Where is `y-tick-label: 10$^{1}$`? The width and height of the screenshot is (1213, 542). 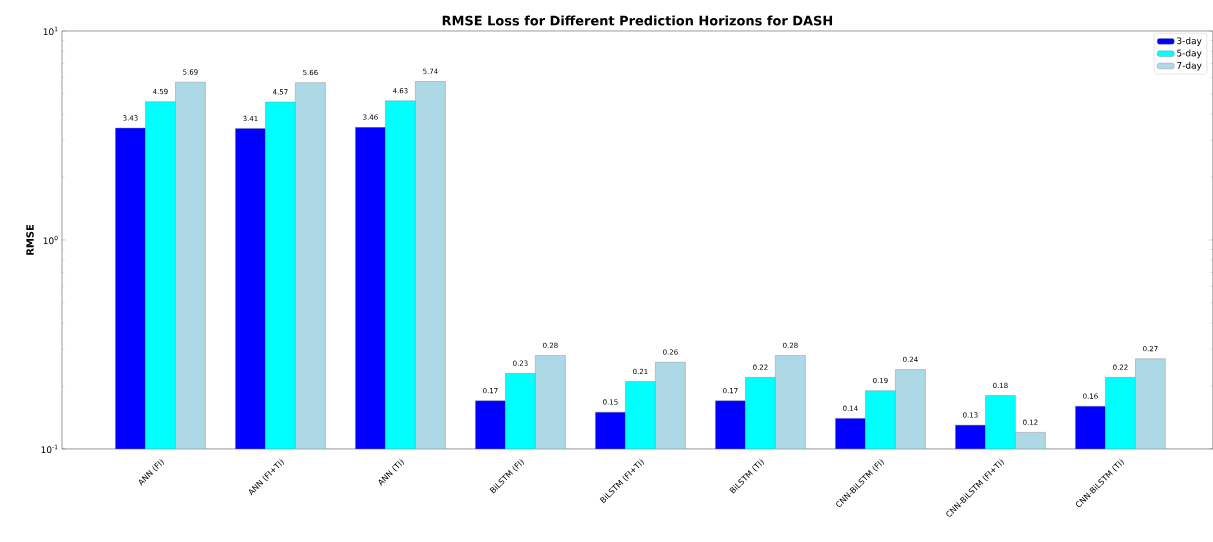 y-tick-label: 10$^{1}$ is located at coordinates (50, 31).